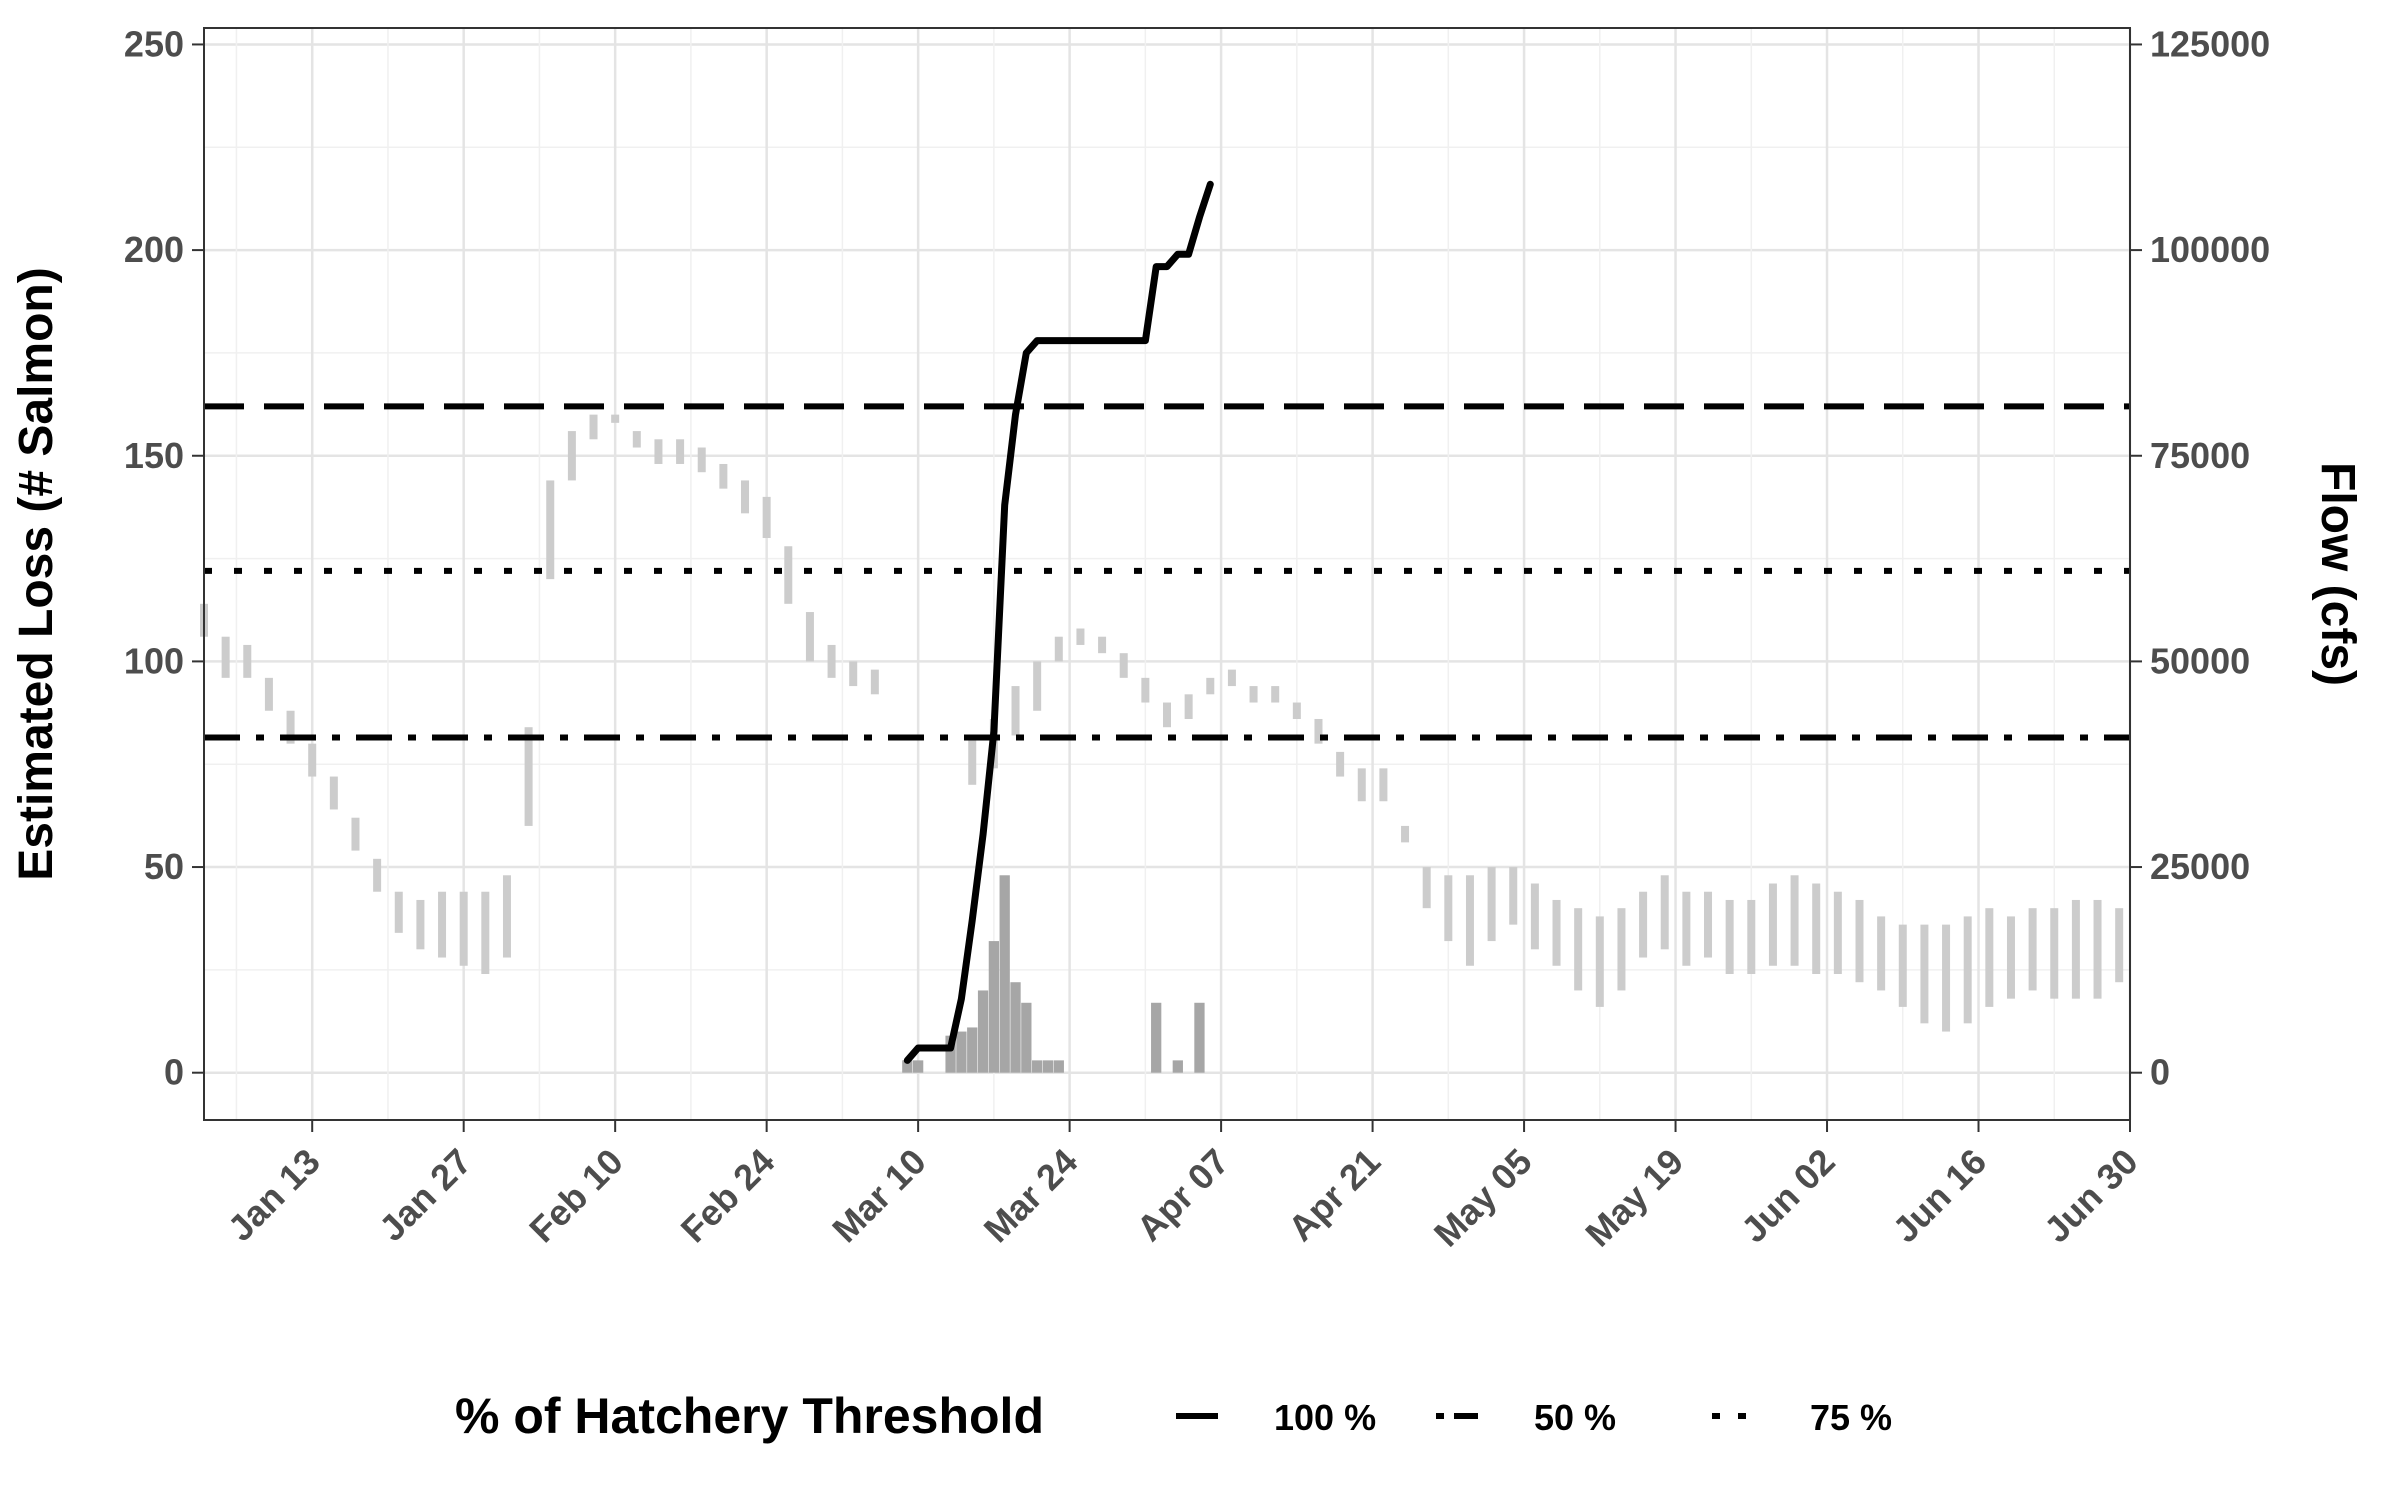  What do you see at coordinates (1173, 1416) in the screenshot?
I see `legend: % of Hatchery Threshold 100 % 50 % 75 %` at bounding box center [1173, 1416].